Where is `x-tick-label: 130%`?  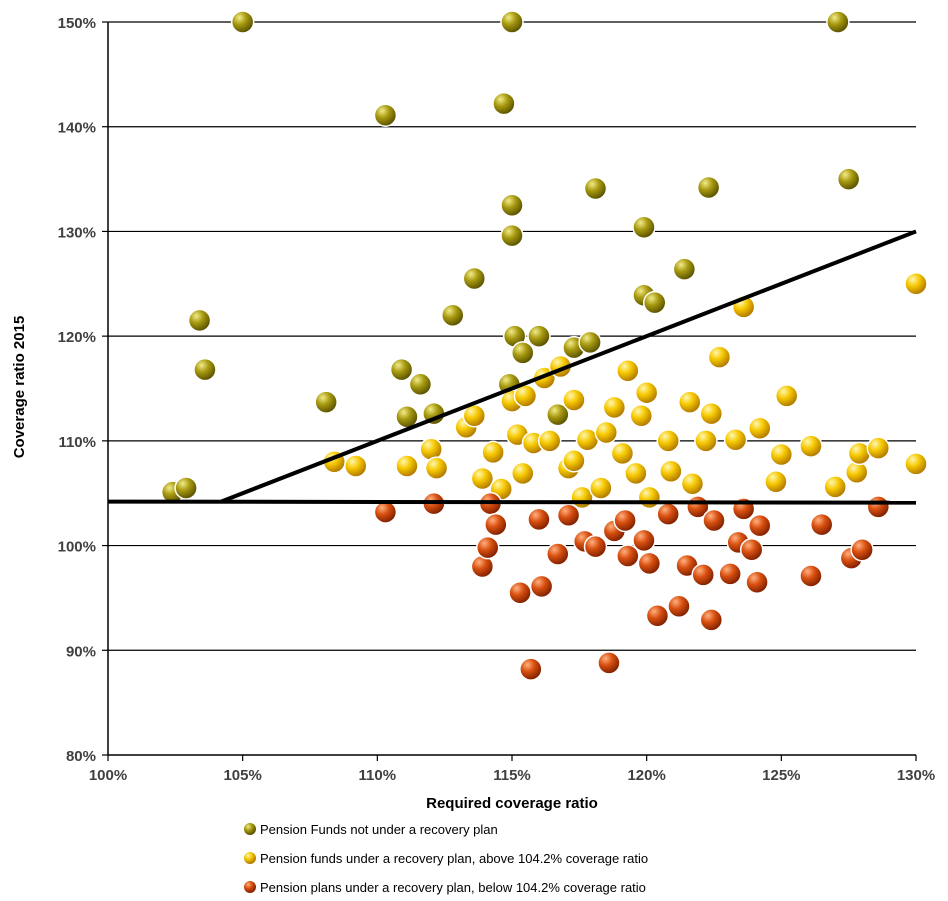
x-tick-label: 130% is located at coordinates (916, 775).